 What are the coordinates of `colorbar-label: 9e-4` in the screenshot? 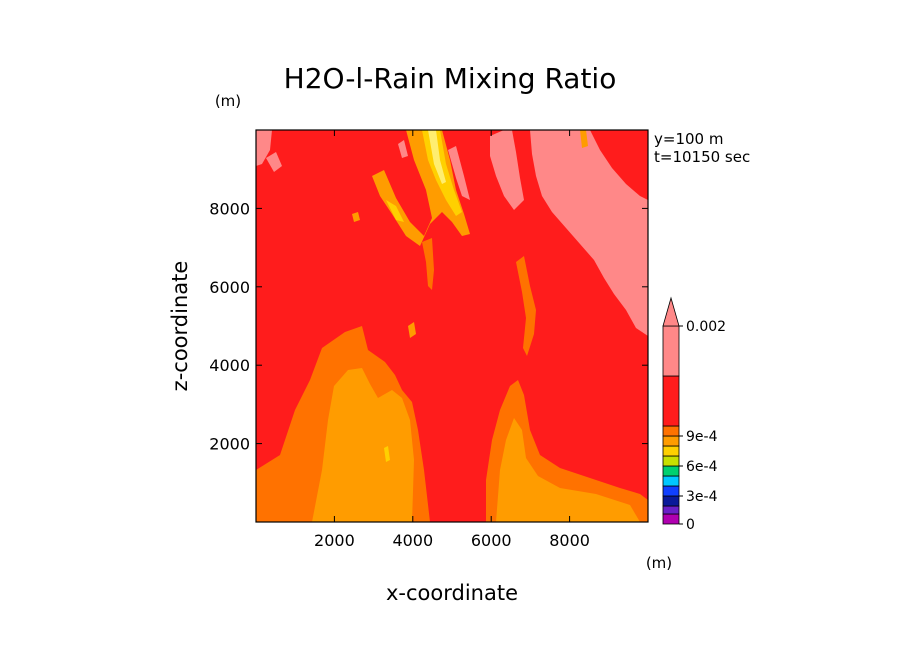 It's located at (702, 437).